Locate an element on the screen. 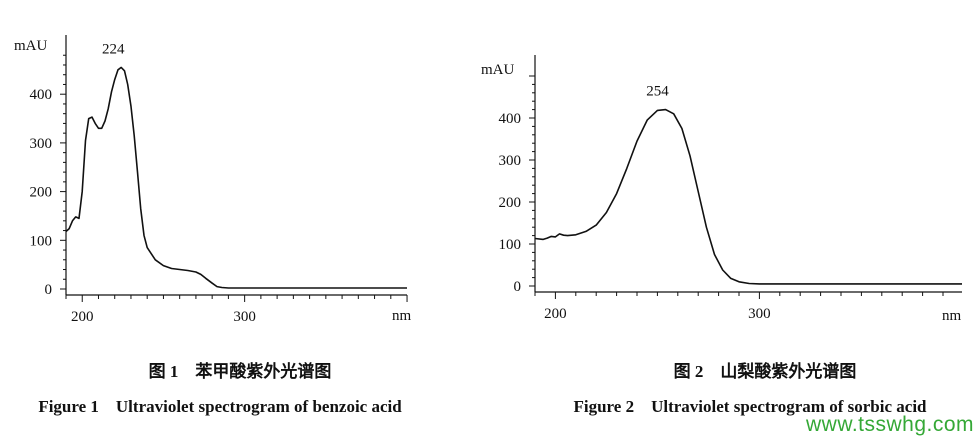  peak-label: 254 is located at coordinates (657, 92).